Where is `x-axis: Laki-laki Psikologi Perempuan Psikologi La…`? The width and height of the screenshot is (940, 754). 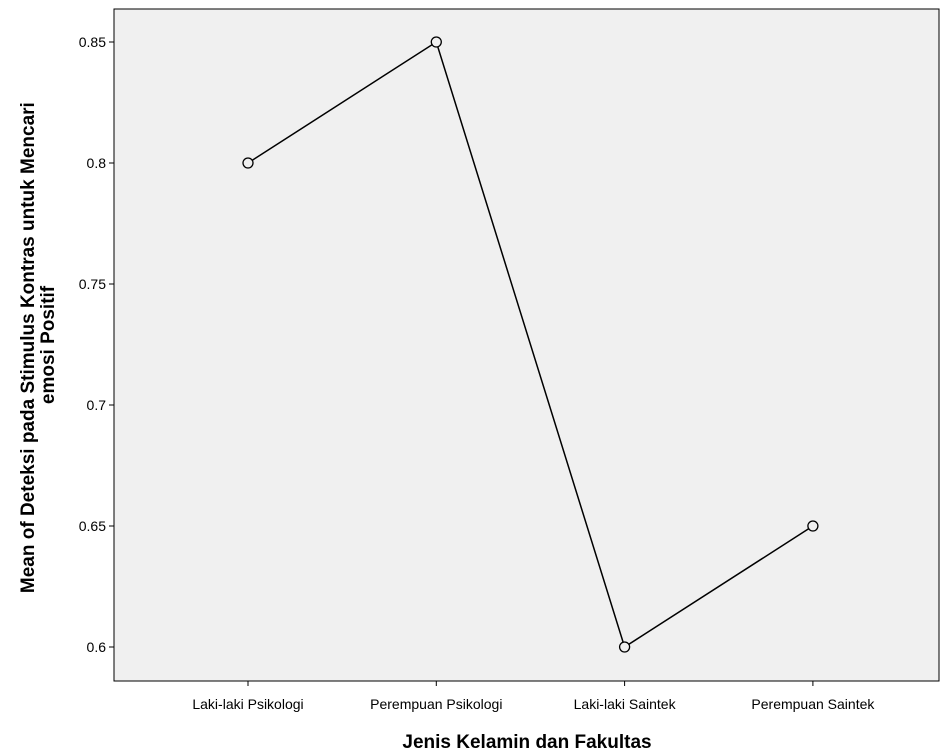
x-axis: Laki-laki Psikologi Perempuan Psikologi La… is located at coordinates (533, 696).